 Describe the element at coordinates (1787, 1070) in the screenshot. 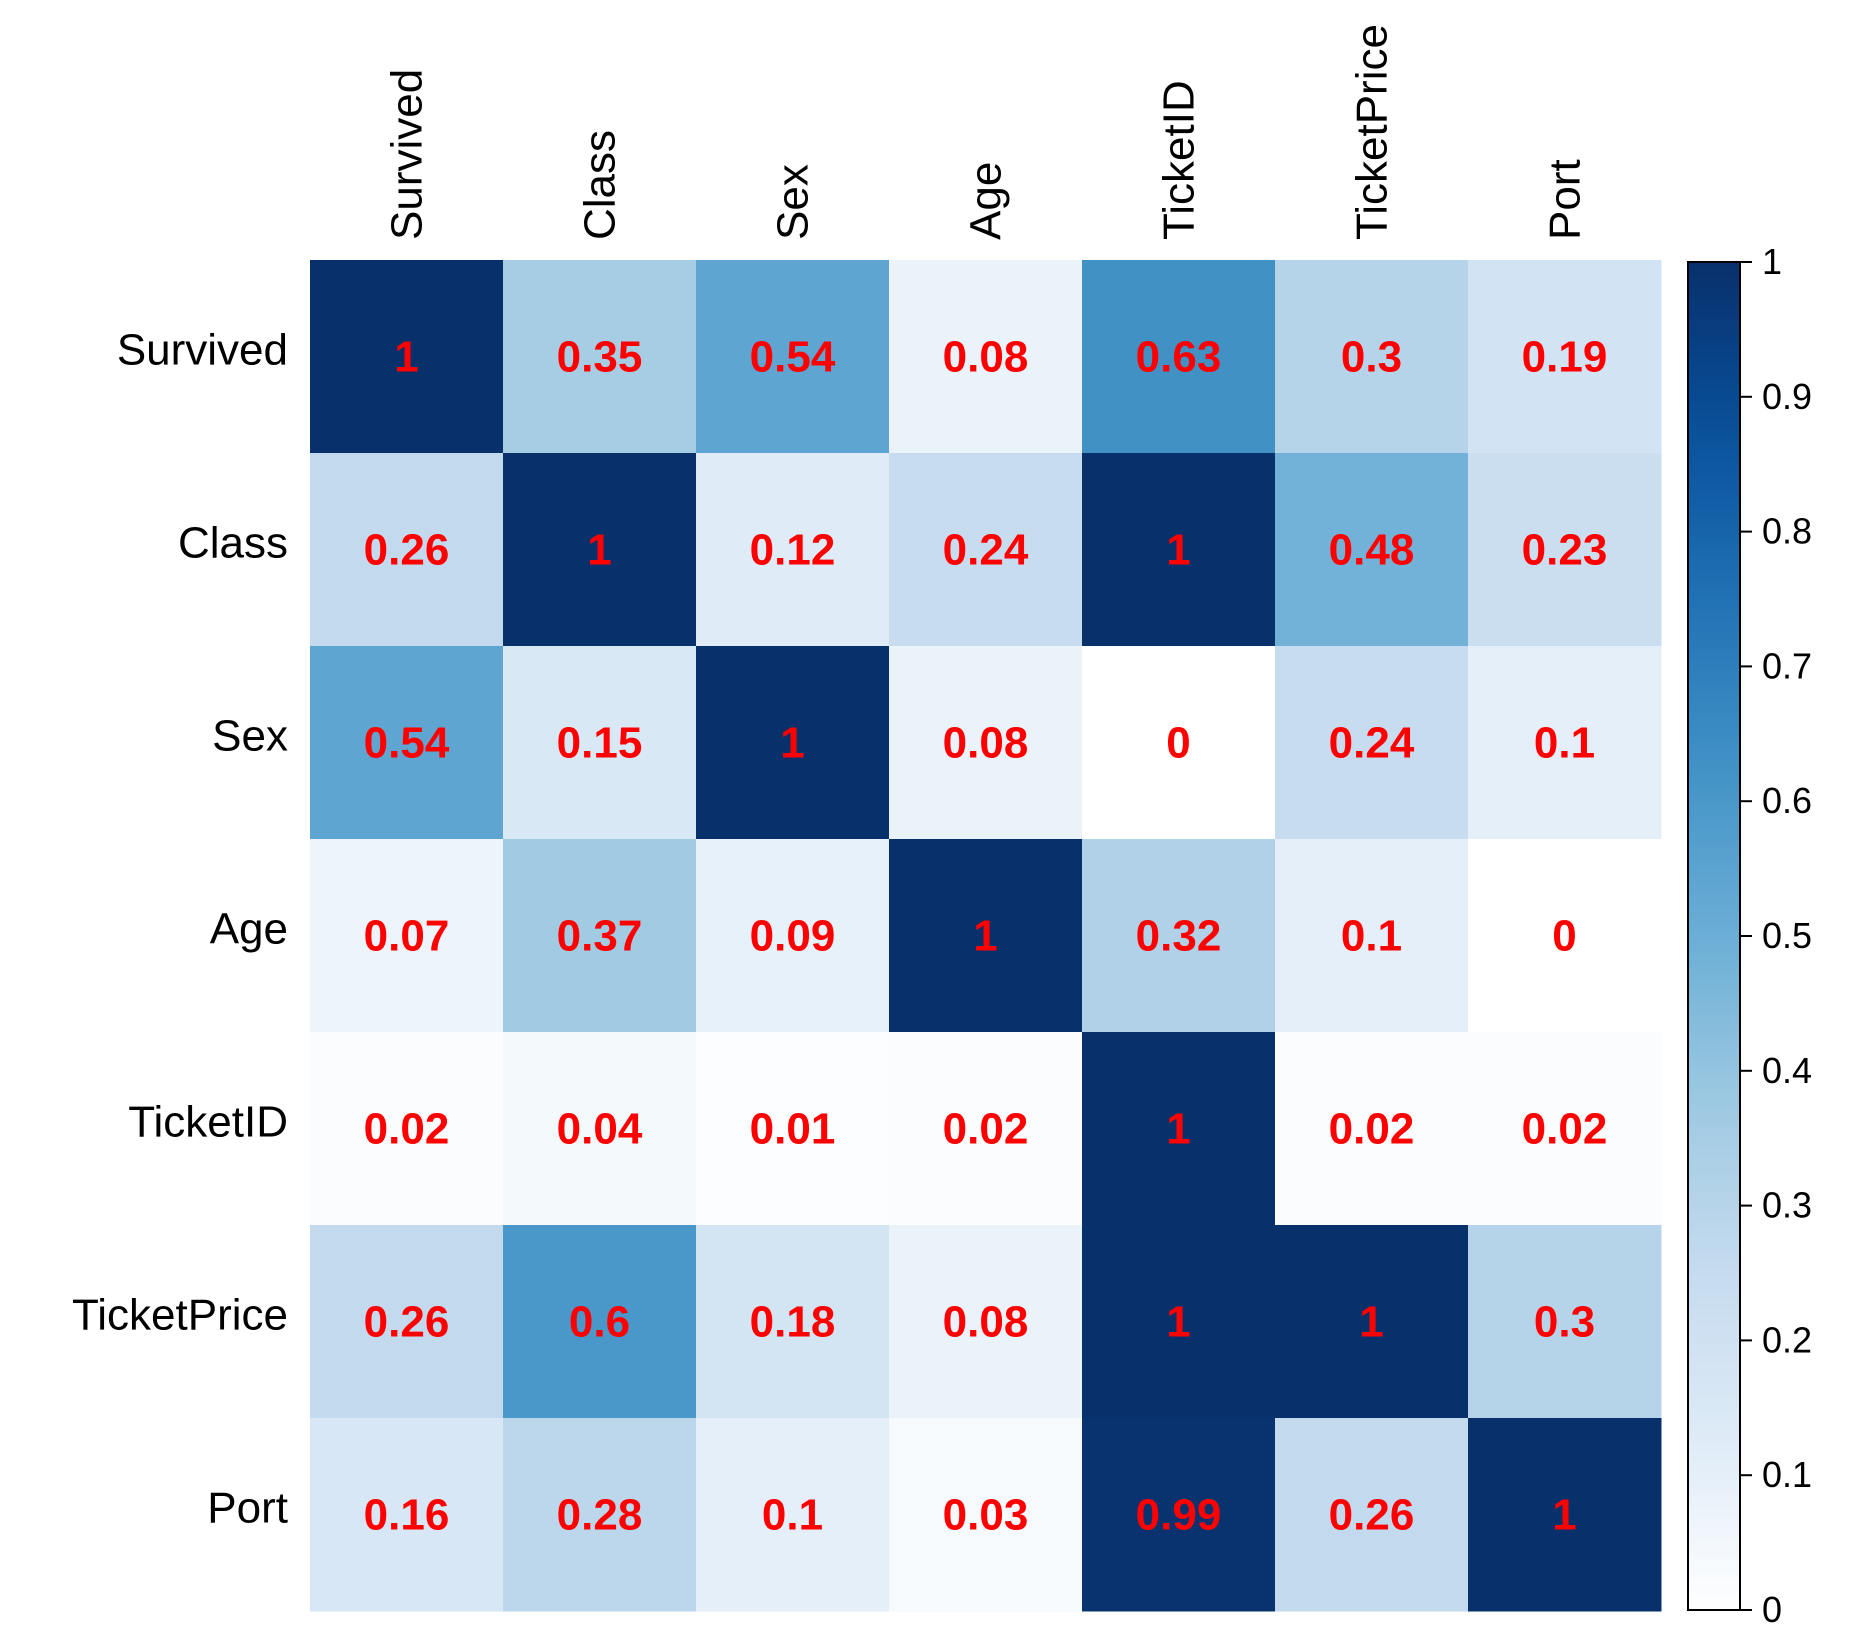

I see `colorbar-tick-label: 0.4` at that location.